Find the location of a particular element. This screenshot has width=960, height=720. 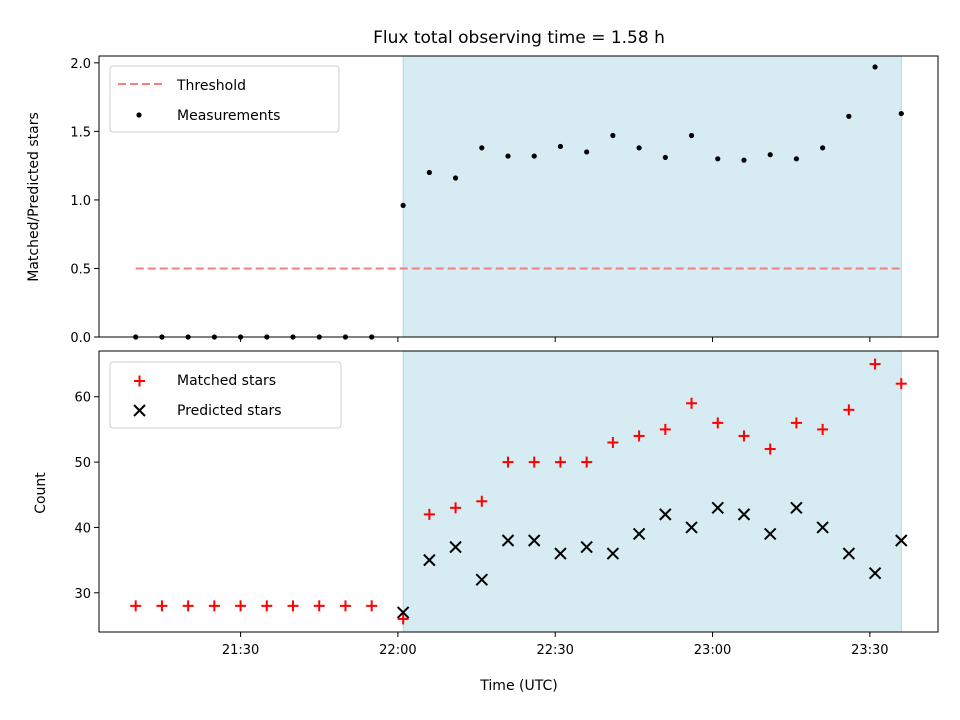

count-ytick-label: 50 is located at coordinates (82, 463).